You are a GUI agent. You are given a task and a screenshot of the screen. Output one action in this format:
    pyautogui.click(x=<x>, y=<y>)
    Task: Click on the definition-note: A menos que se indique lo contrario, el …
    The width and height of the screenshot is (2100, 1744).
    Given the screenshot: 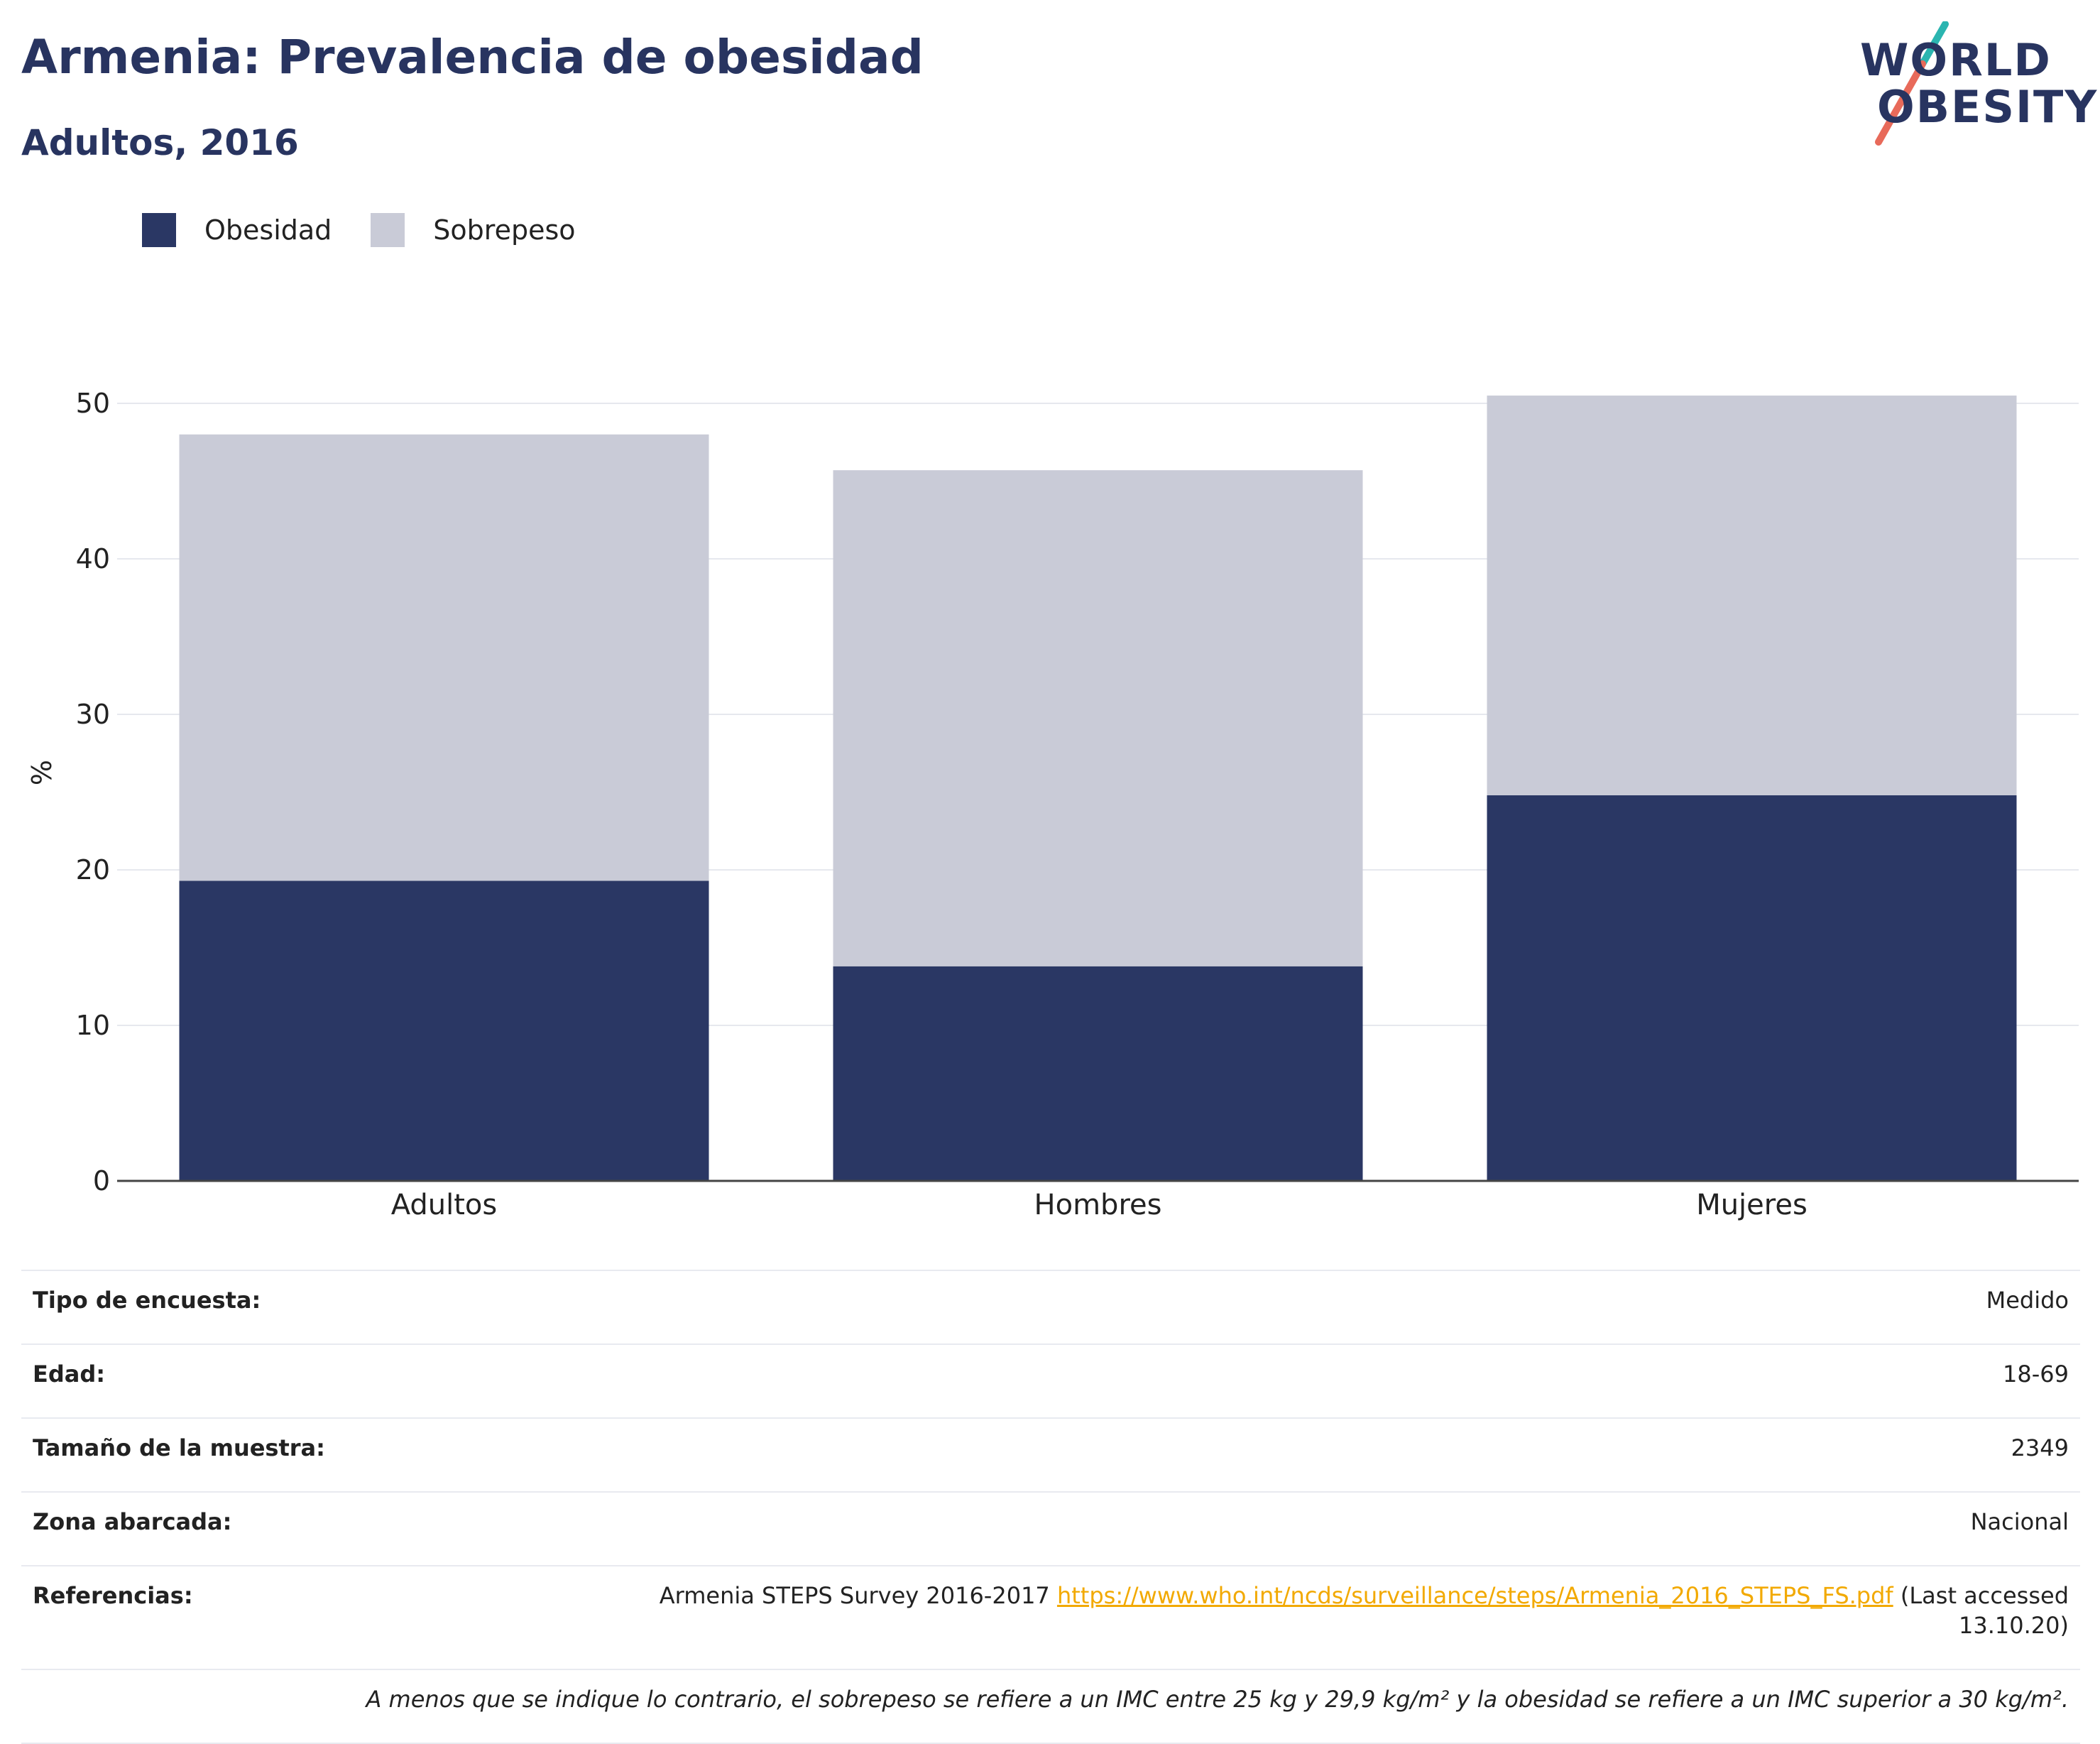 What is the action you would take?
    pyautogui.click(x=1050, y=1706)
    